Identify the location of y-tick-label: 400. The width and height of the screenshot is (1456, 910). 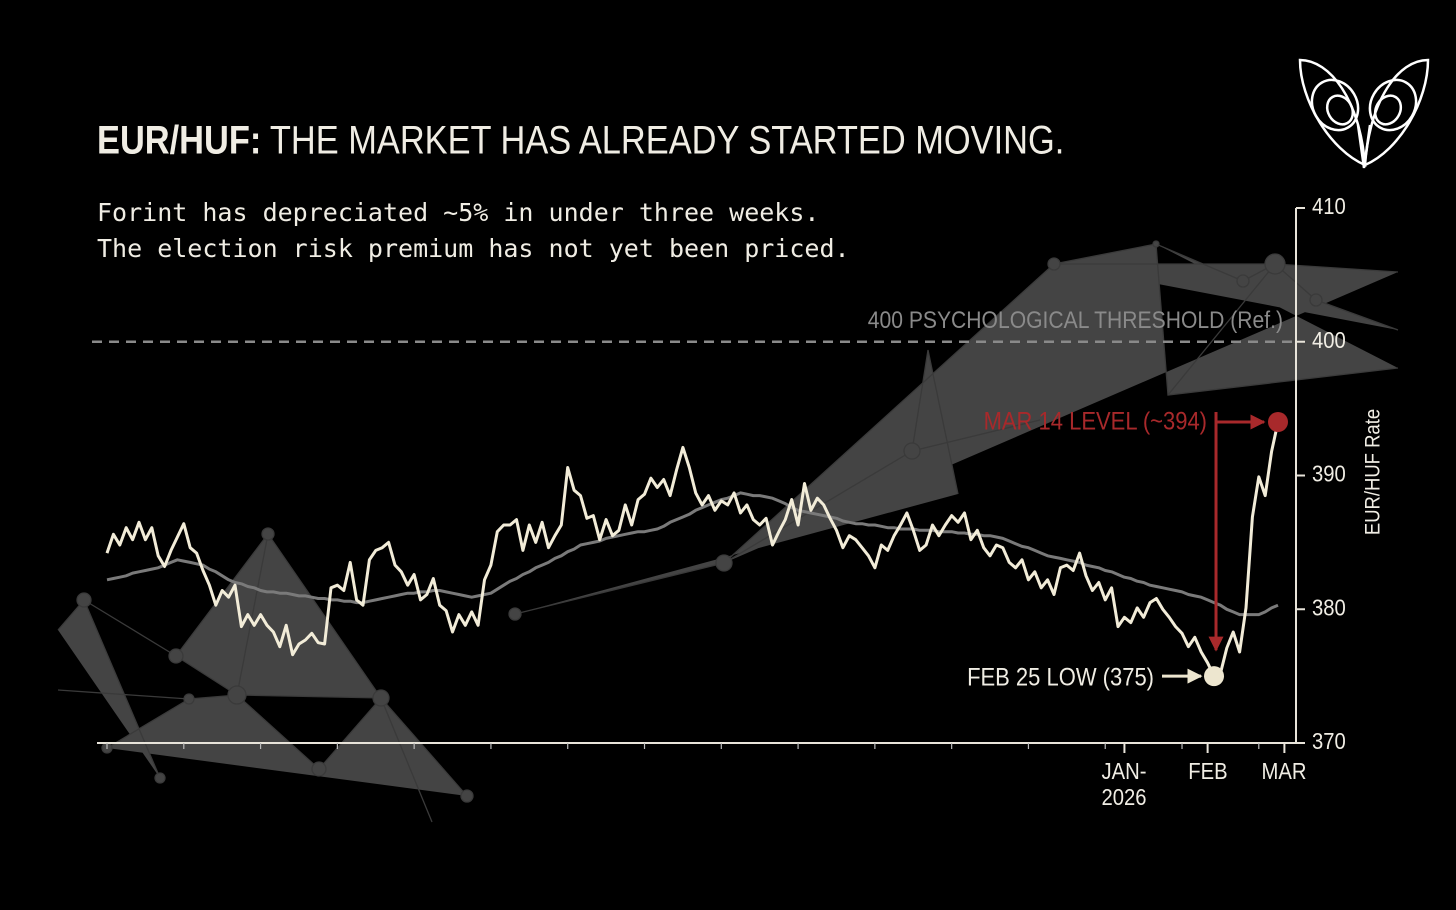
(1329, 340).